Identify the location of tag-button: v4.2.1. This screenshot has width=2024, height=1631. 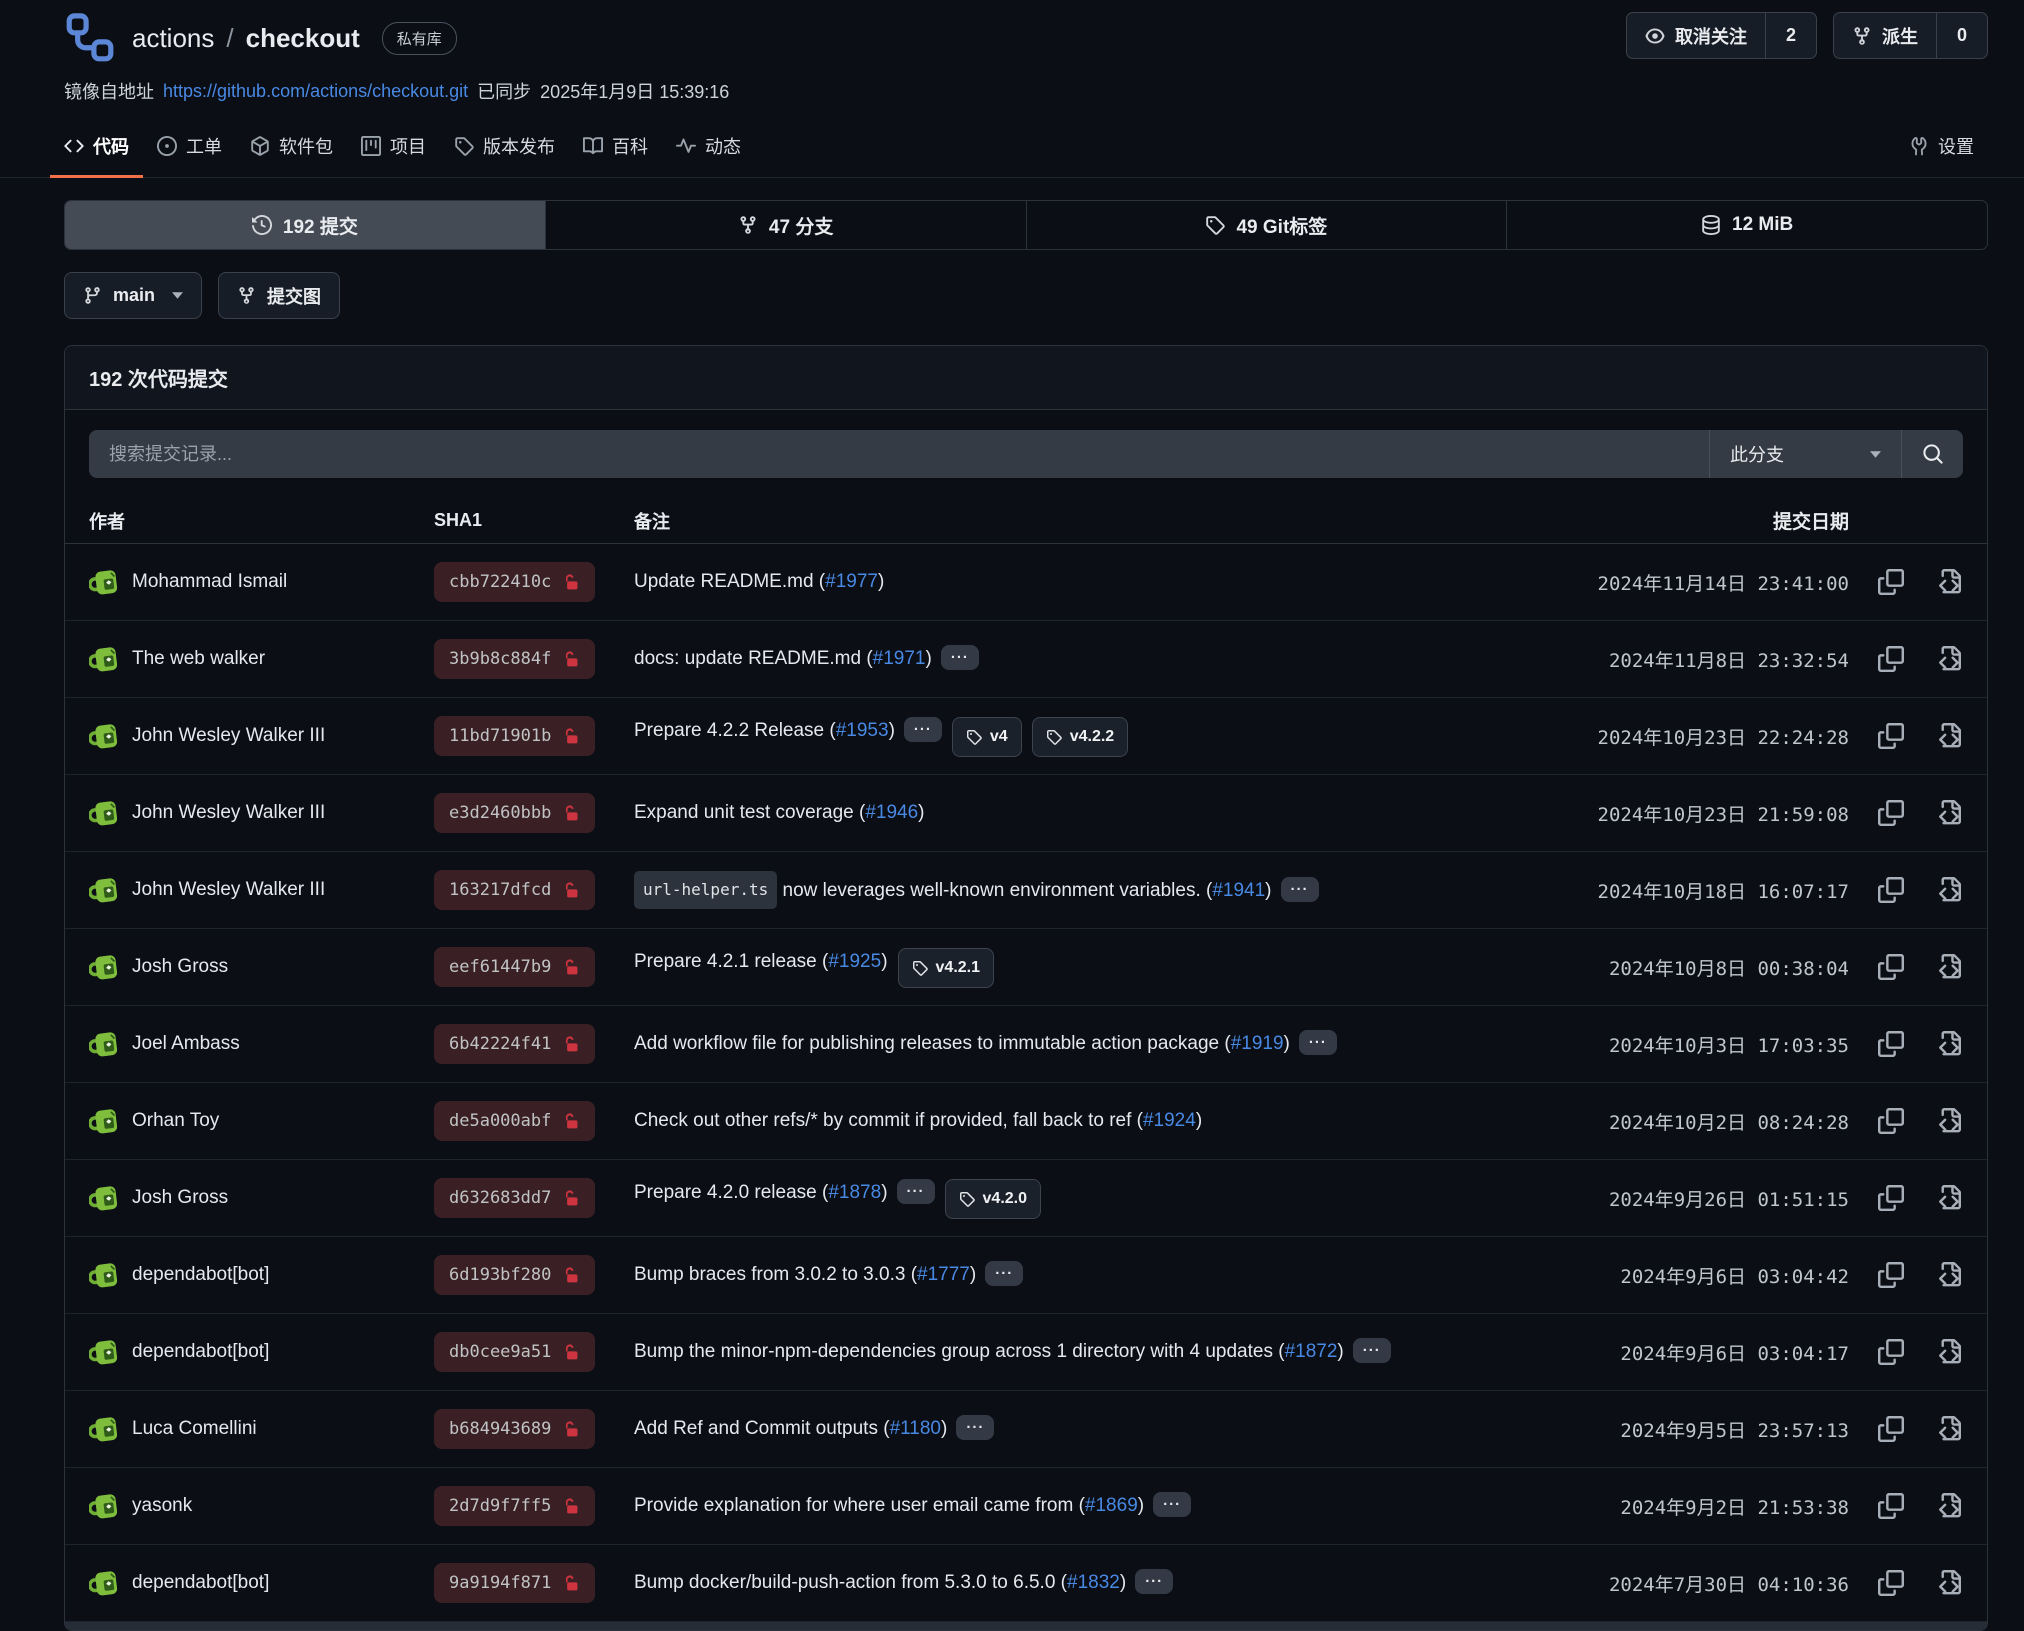
(945, 967).